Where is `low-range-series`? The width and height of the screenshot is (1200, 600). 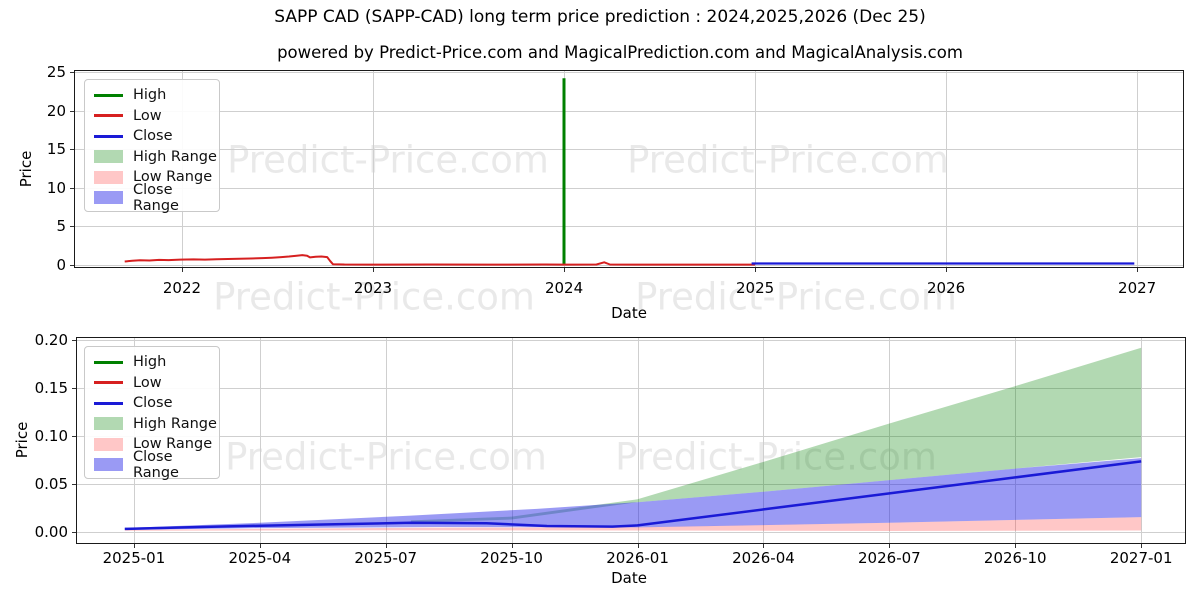 low-range-series is located at coordinates (633, 524).